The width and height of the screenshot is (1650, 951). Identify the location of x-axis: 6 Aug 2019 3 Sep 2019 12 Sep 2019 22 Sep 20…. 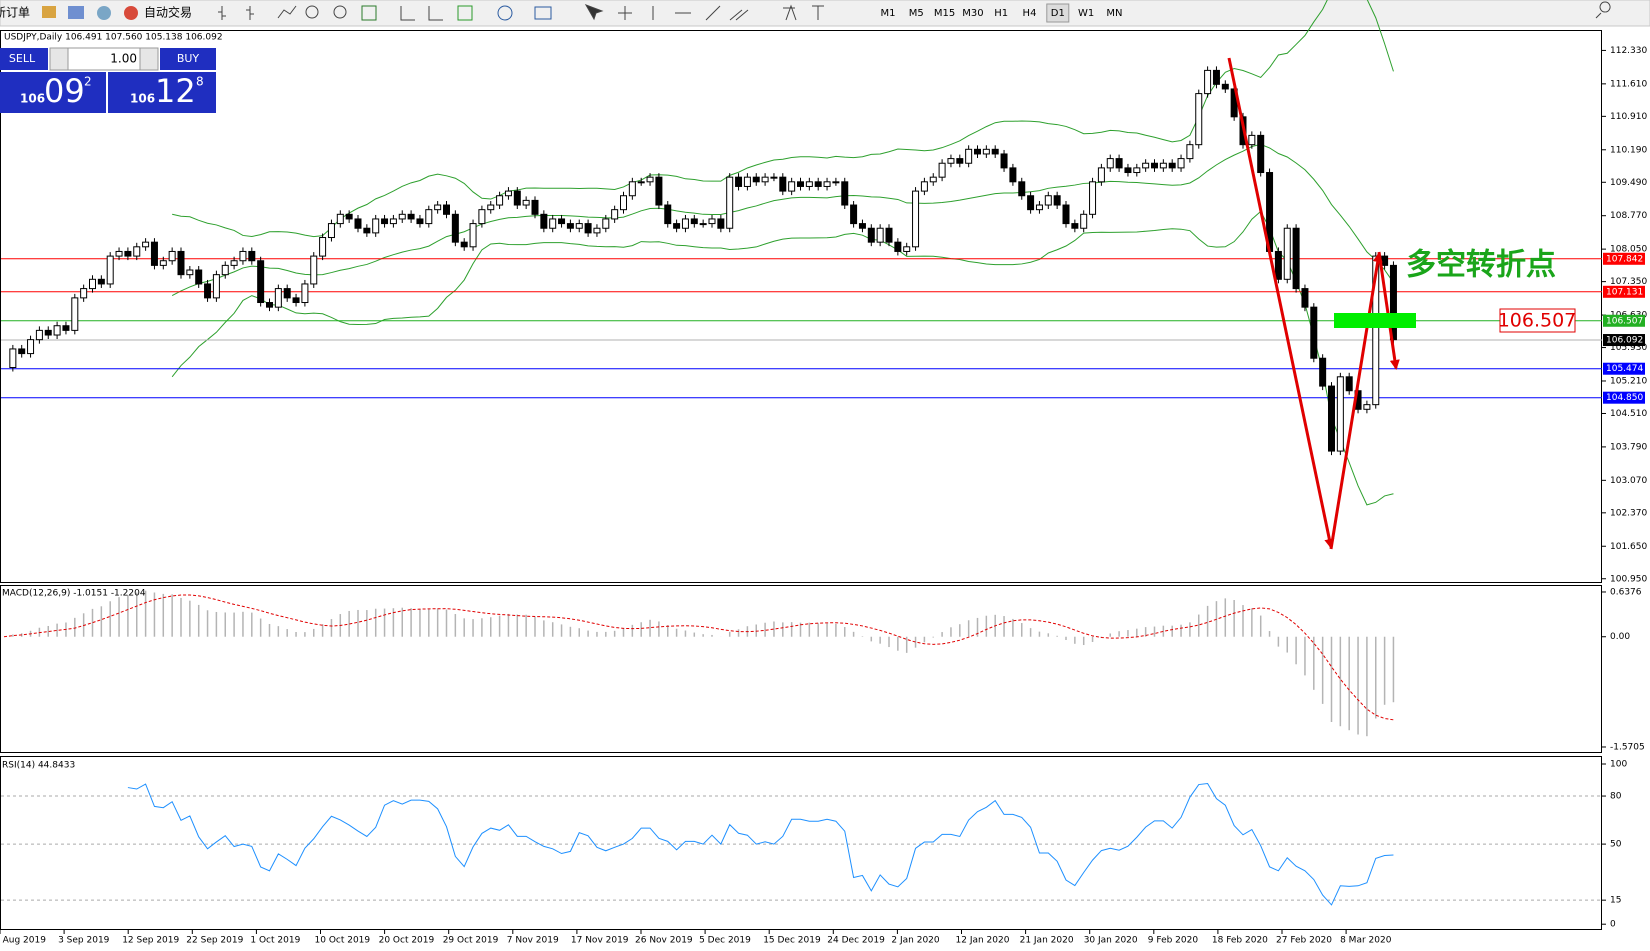
(696, 937).